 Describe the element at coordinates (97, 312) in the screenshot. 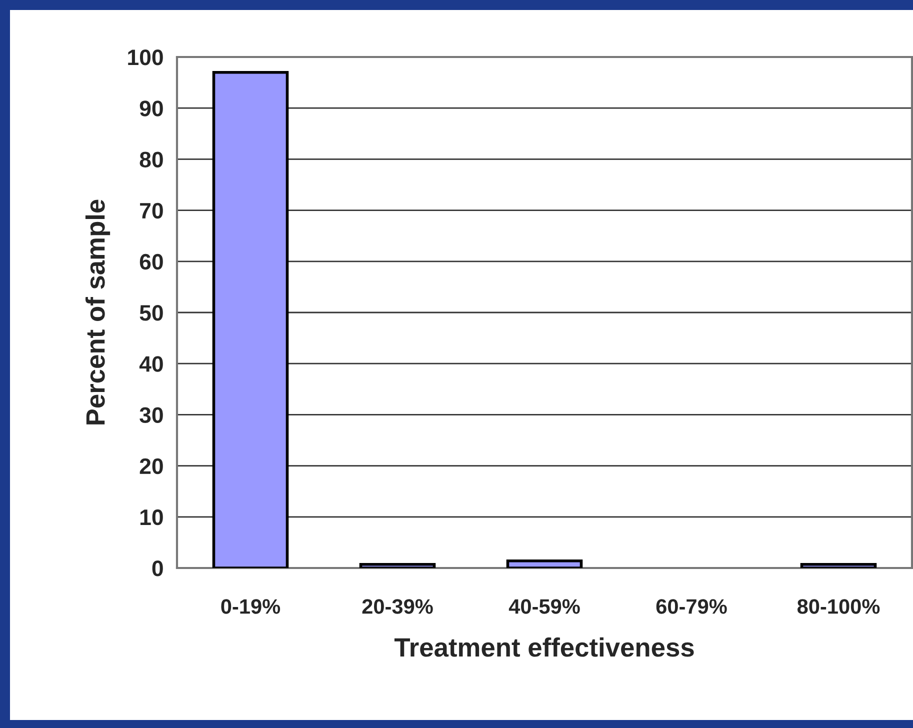

I see `y-axis-title: Percent of sample` at that location.